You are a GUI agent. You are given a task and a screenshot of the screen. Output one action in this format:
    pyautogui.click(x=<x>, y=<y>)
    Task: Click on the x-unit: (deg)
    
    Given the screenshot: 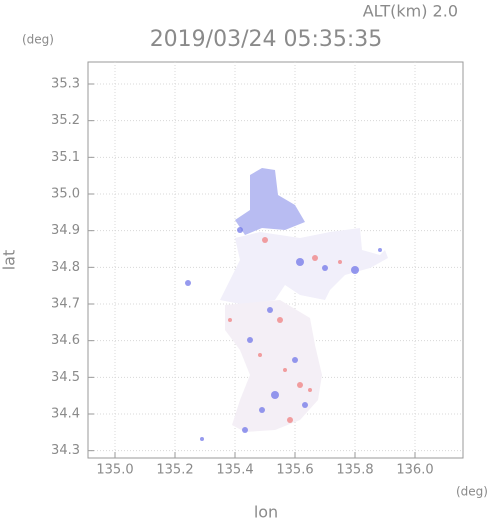 What is the action you would take?
    pyautogui.click(x=472, y=492)
    